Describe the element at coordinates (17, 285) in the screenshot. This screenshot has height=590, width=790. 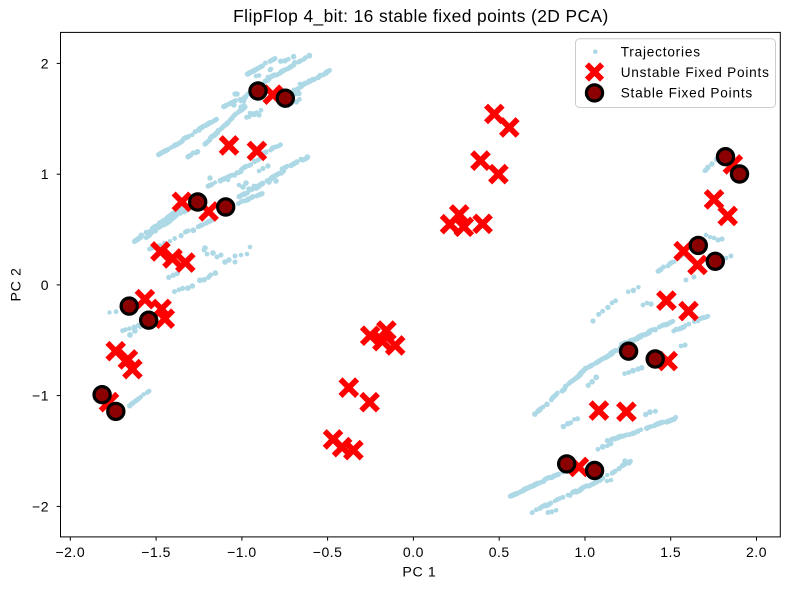
I see `svg-text: PC 2` at that location.